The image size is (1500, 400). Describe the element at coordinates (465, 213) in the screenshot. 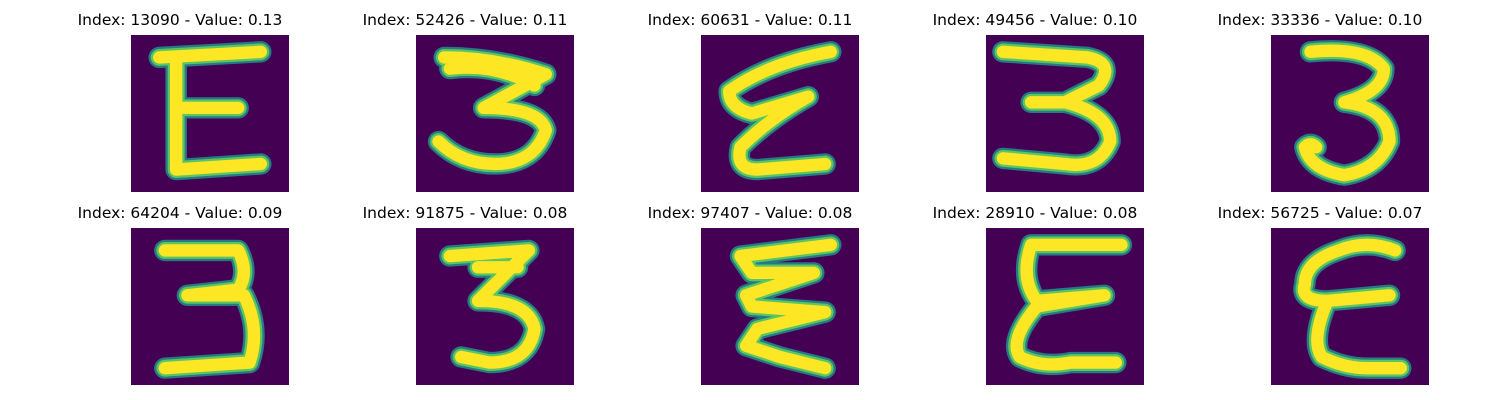

I see `panel-title: Index: 91875 - Value: 0.08` at that location.